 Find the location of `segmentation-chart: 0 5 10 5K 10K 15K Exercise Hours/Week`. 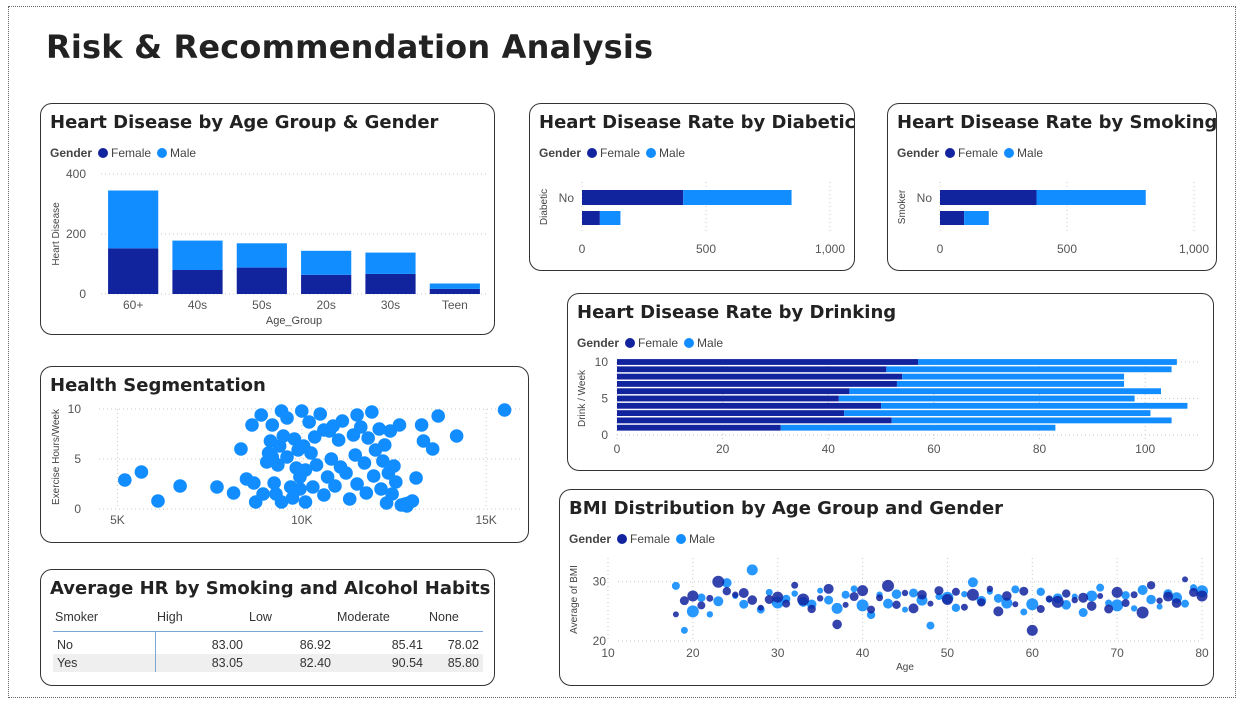

segmentation-chart: 0 5 10 5K 10K 15K Exercise Hours/Week is located at coordinates (283, 471).